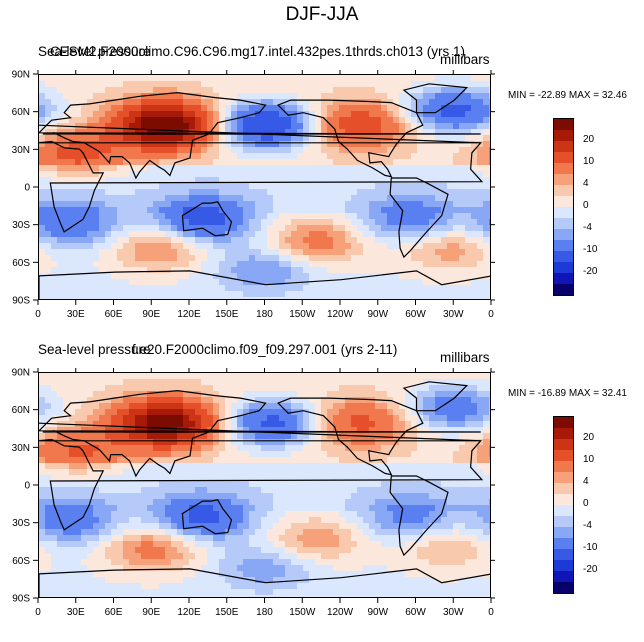 The image size is (644, 642). Describe the element at coordinates (322, 15) in the screenshot. I see `figure-title: DJF-JJA` at that location.